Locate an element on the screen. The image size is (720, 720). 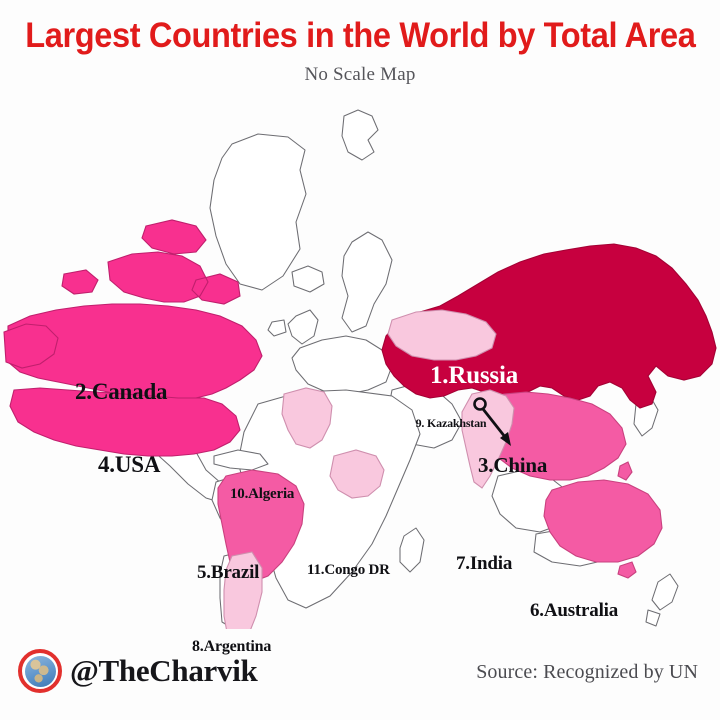
source-credit: Source: Recognized by UN is located at coordinates (587, 672).